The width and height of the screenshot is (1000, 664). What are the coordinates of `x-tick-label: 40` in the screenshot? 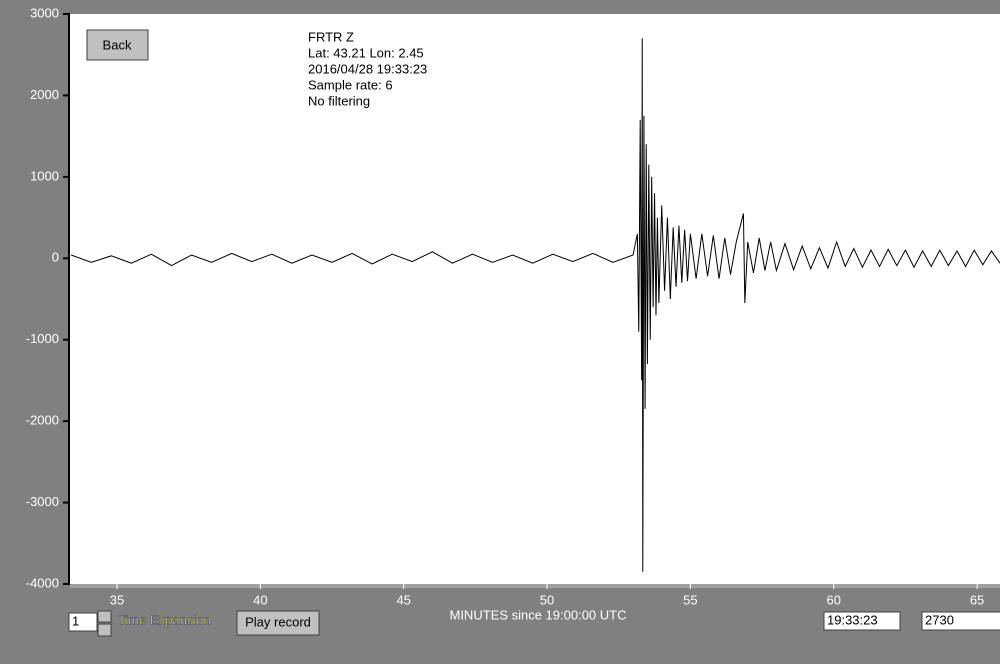 It's located at (260, 599).